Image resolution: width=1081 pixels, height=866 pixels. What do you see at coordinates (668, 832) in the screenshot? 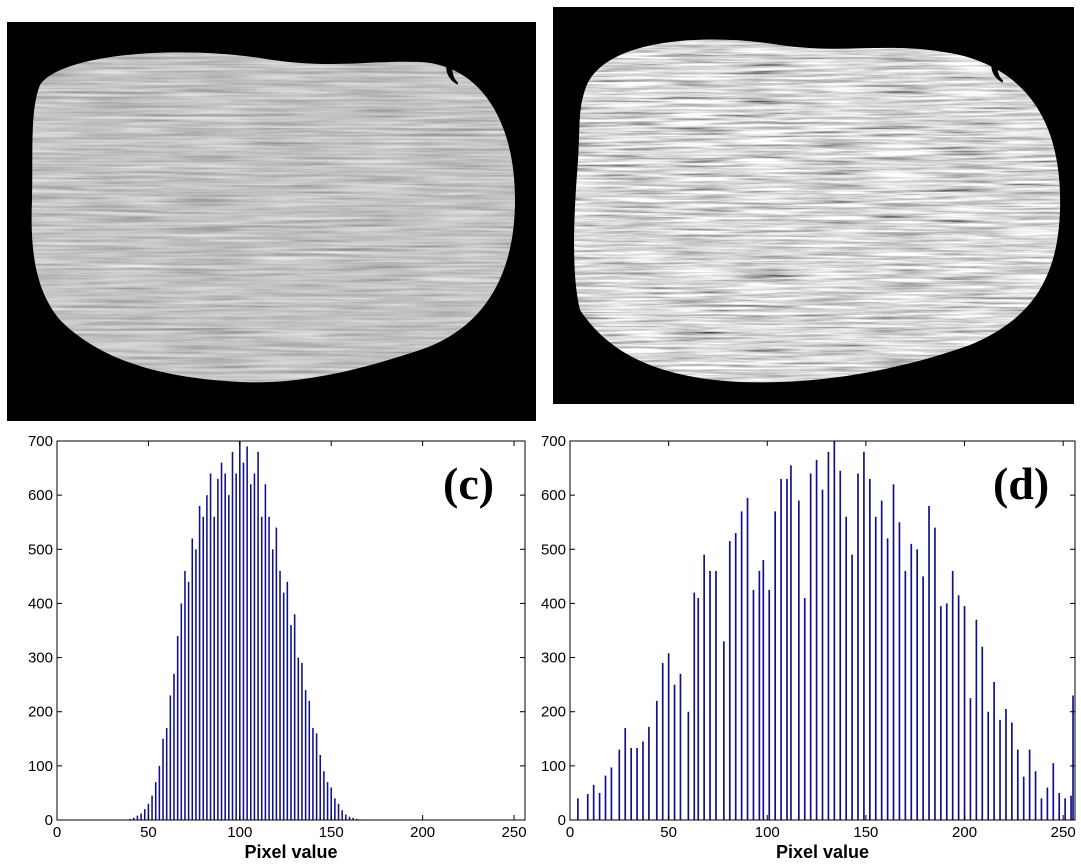
I see `x-tick-label: 50` at bounding box center [668, 832].